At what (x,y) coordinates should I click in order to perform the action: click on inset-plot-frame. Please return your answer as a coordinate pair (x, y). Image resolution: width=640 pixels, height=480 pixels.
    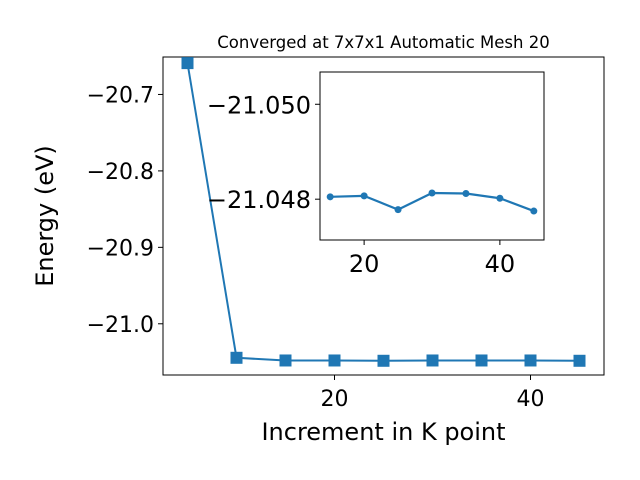
    Looking at the image, I should click on (432, 156).